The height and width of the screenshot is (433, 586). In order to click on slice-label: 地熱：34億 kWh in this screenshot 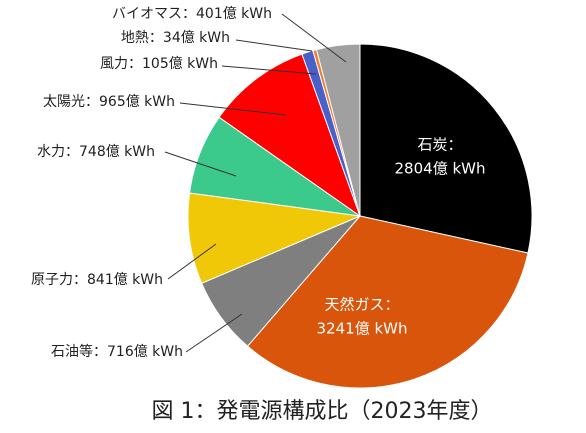, I will do `click(175, 38)`.